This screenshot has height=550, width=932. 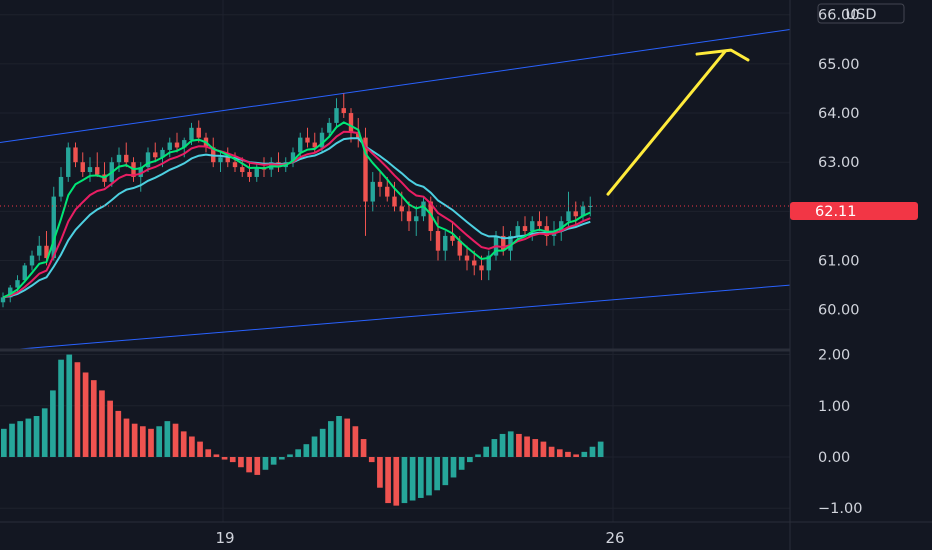 What do you see at coordinates (840, 433) in the screenshot?
I see `oscillator-axis: 2.00 1.00 0.00 −1.00` at bounding box center [840, 433].